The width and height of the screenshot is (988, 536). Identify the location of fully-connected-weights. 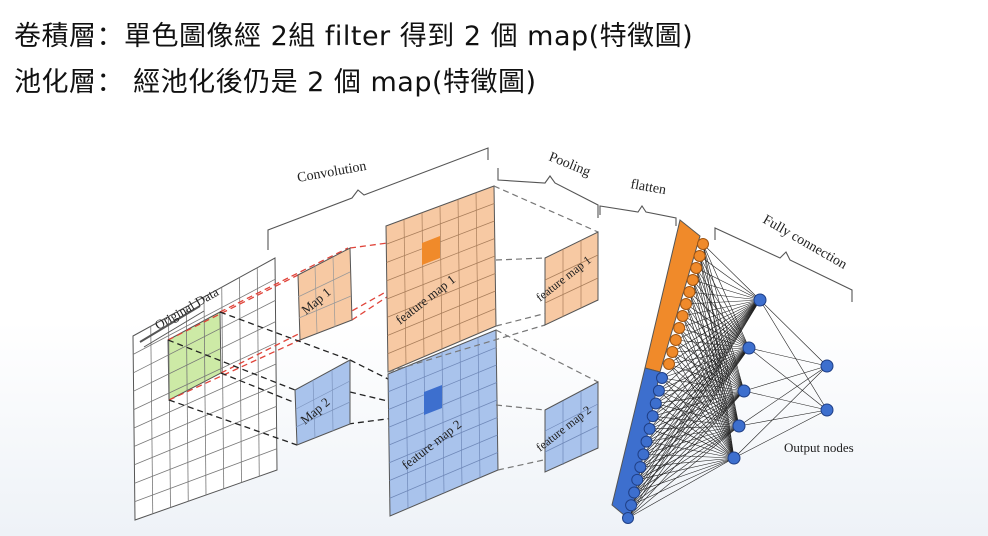
(727, 381).